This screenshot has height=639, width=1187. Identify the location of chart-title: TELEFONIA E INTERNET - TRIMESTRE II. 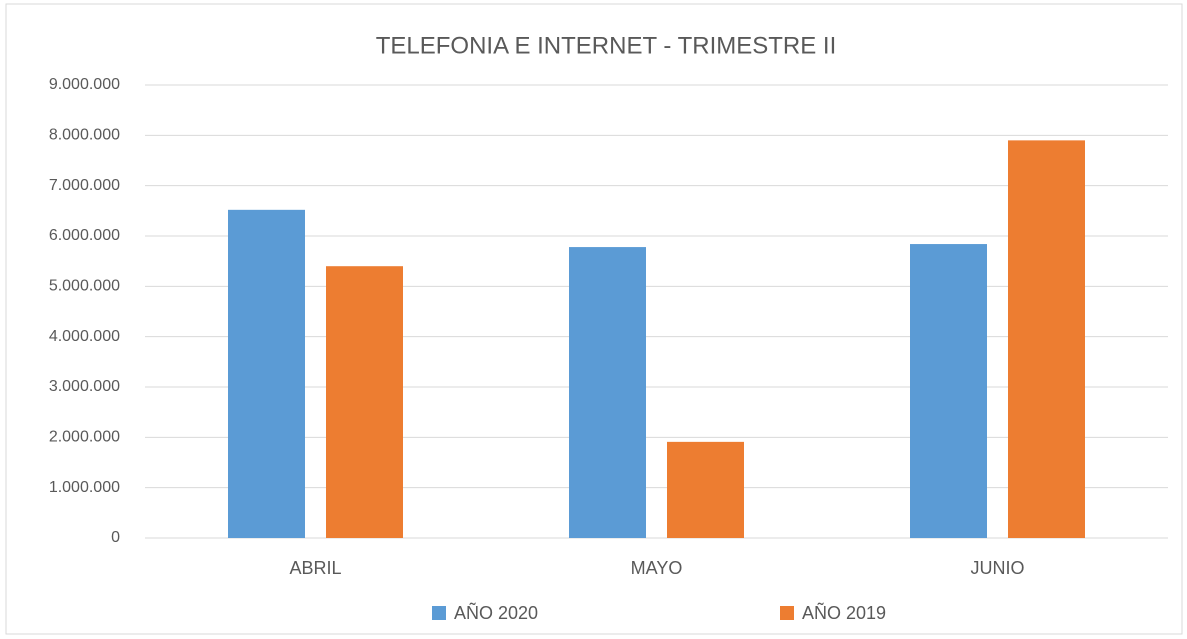
(606, 45).